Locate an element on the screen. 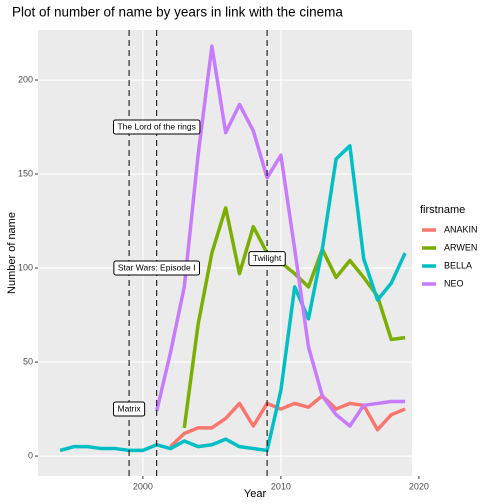  annotation-label: Twilight is located at coordinates (267, 258).